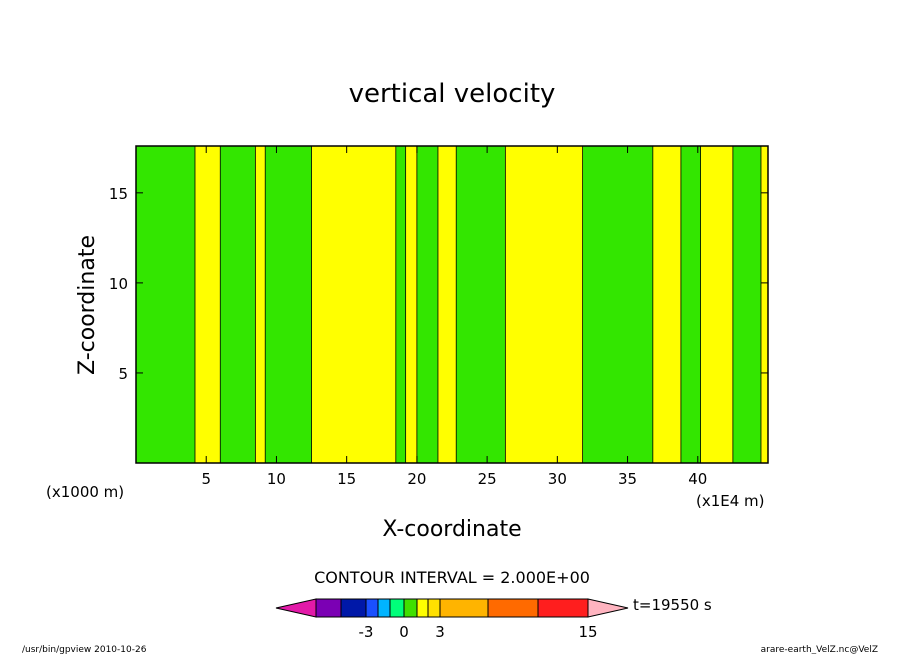  Describe the element at coordinates (118, 194) in the screenshot. I see `y-tick-label: 15` at that location.